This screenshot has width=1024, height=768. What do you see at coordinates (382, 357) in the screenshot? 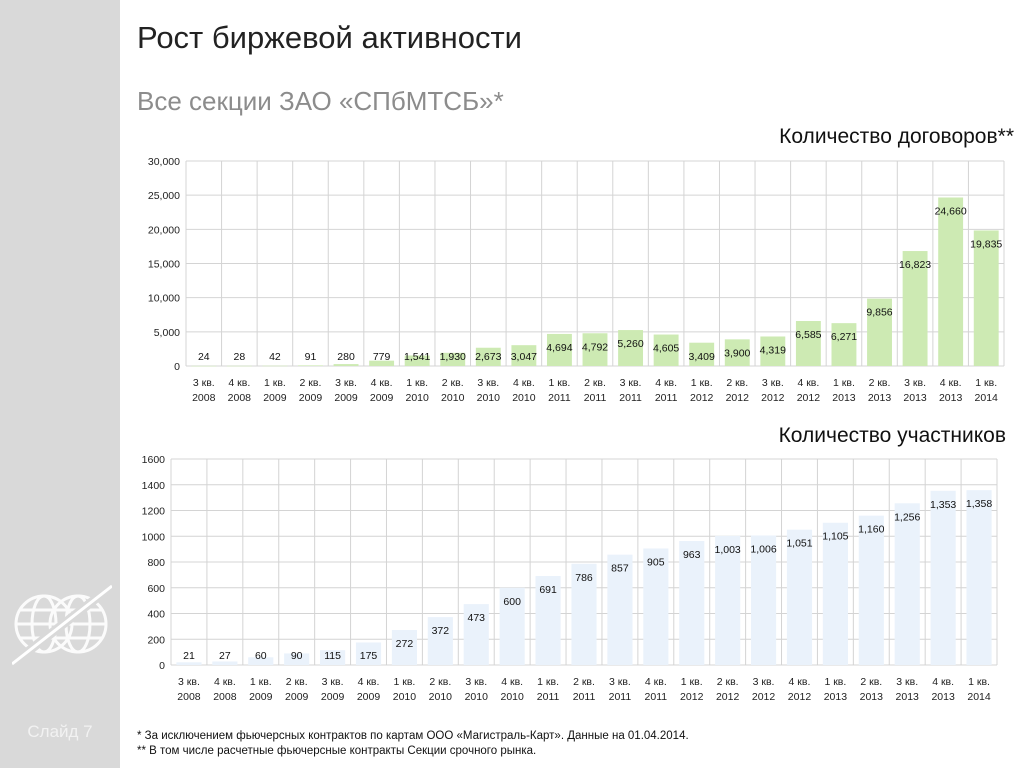
I see `contracts-data-label: 779` at bounding box center [382, 357].